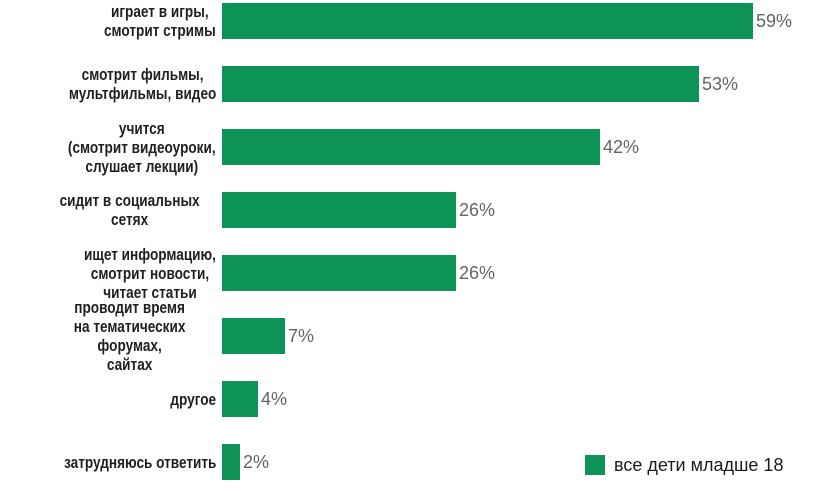 The height and width of the screenshot is (491, 840). What do you see at coordinates (160, 21) in the screenshot?
I see `category-label: играет в игры, смотрит стримы` at bounding box center [160, 21].